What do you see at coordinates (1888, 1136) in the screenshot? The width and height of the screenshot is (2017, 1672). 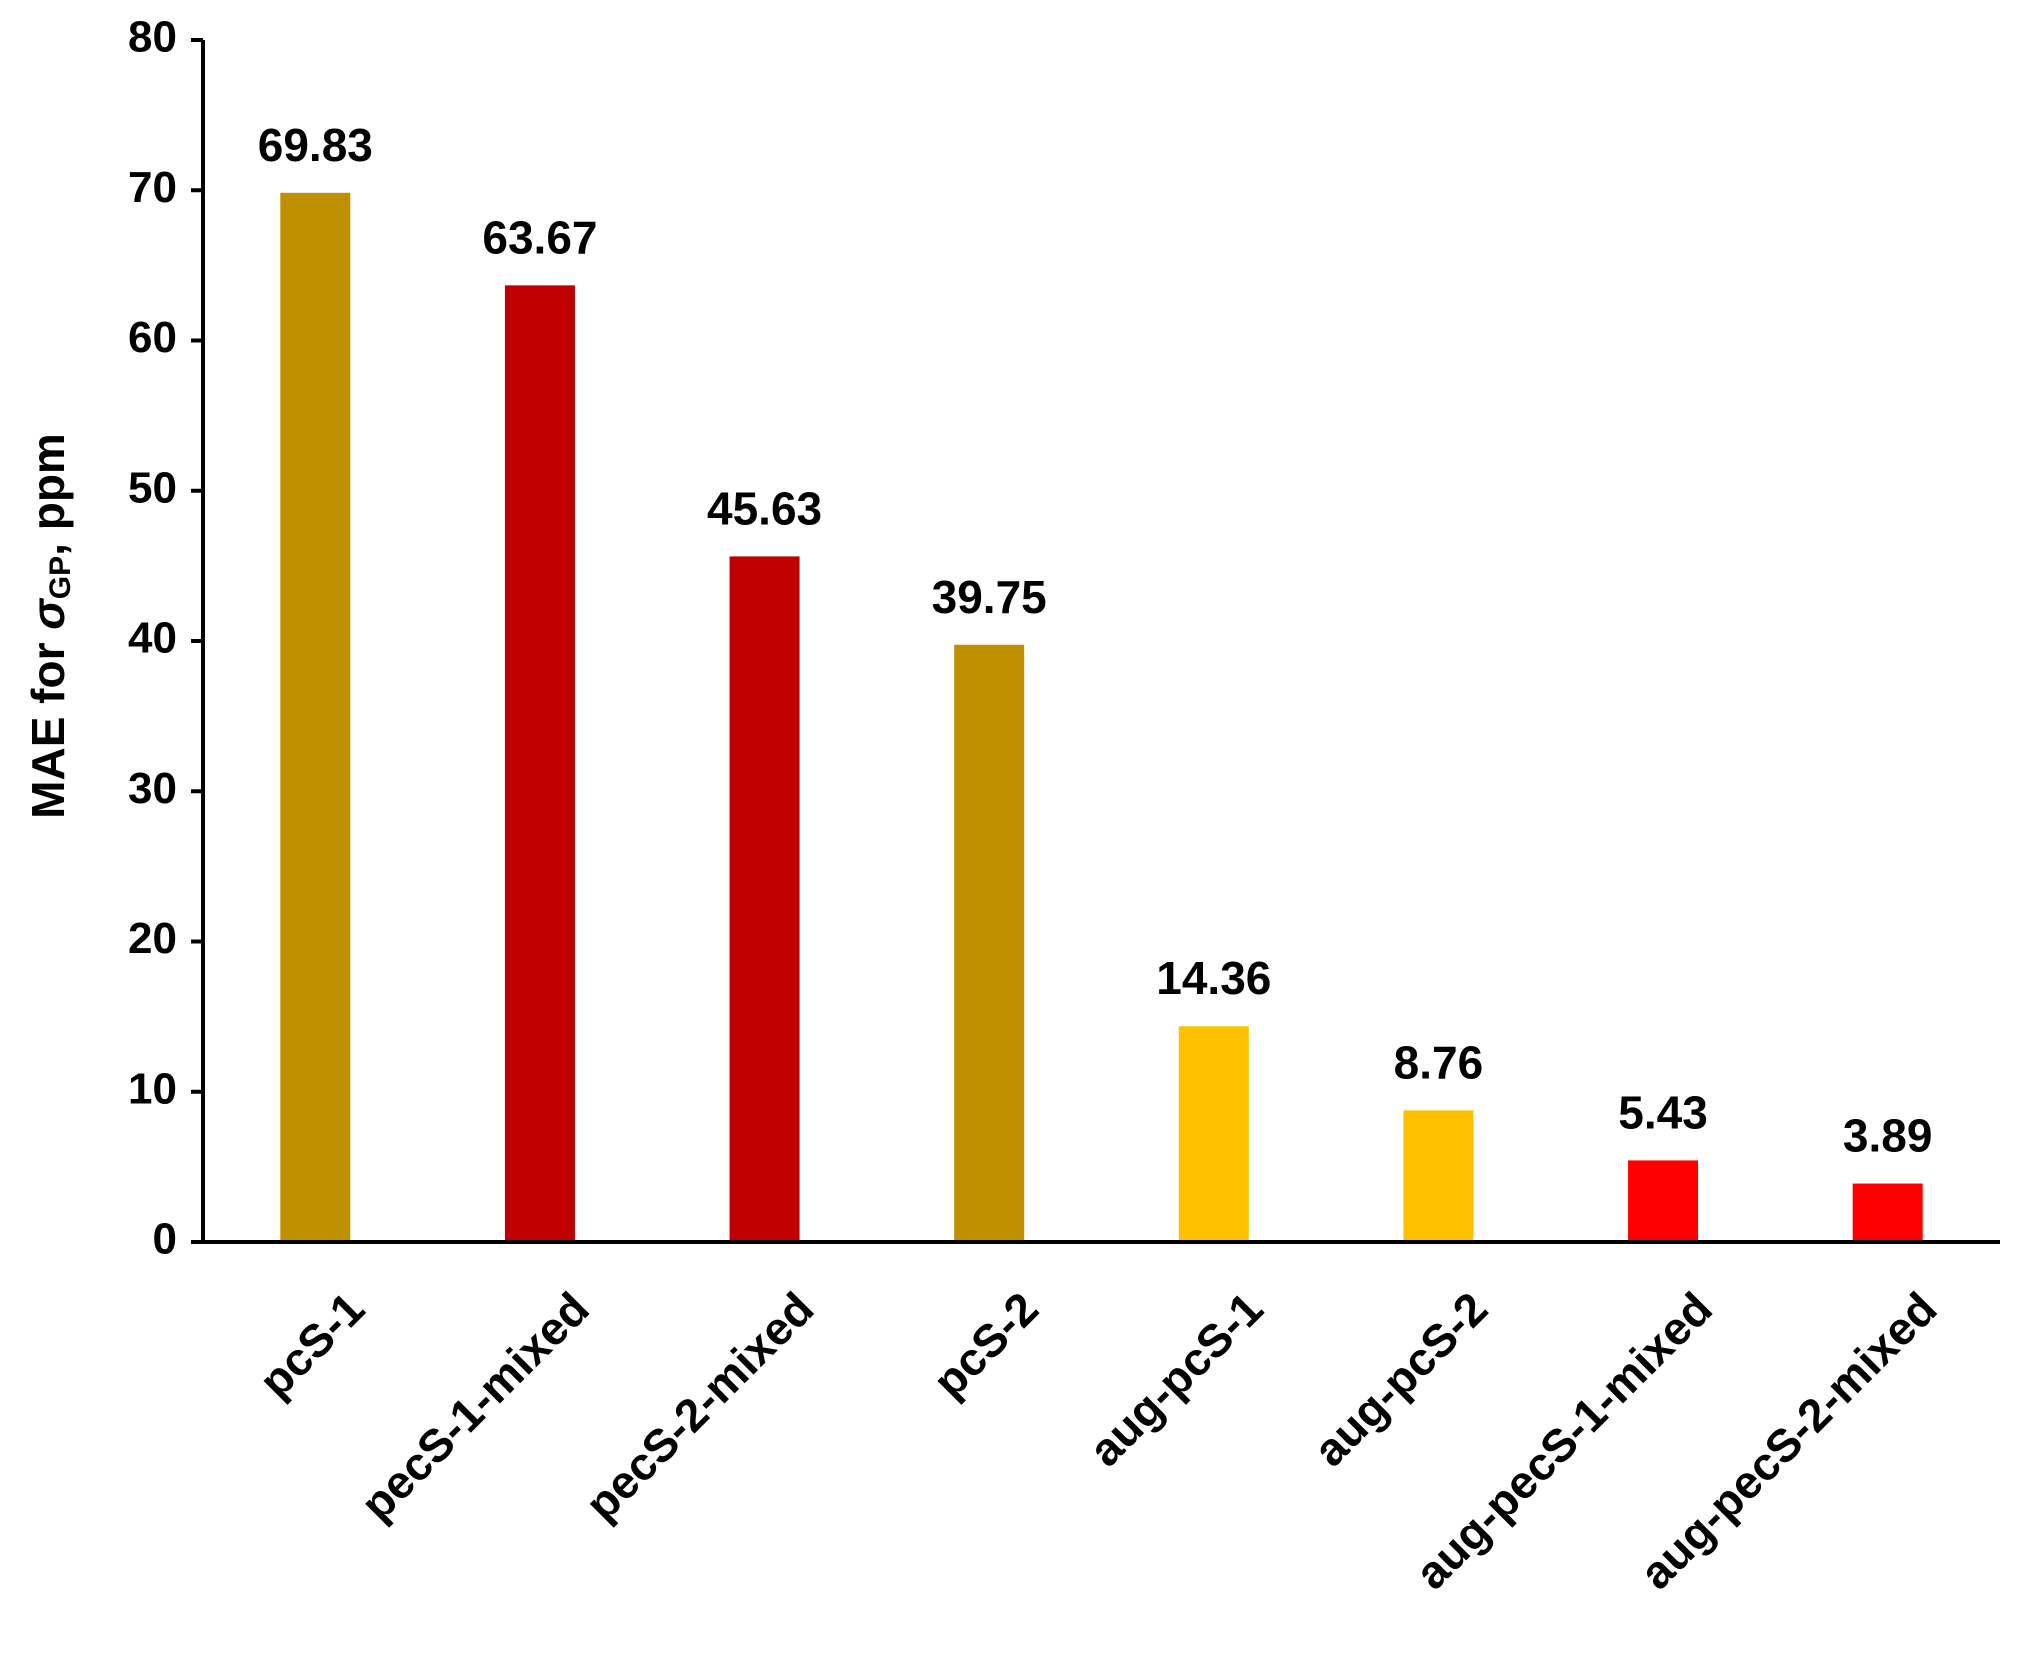 I see `data-label-aug-pecS-2-mixed: 3.89` at bounding box center [1888, 1136].